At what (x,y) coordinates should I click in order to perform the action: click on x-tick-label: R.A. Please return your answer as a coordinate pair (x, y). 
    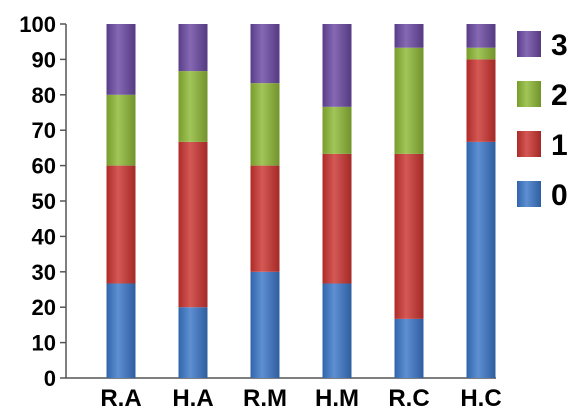
    Looking at the image, I should click on (120, 398).